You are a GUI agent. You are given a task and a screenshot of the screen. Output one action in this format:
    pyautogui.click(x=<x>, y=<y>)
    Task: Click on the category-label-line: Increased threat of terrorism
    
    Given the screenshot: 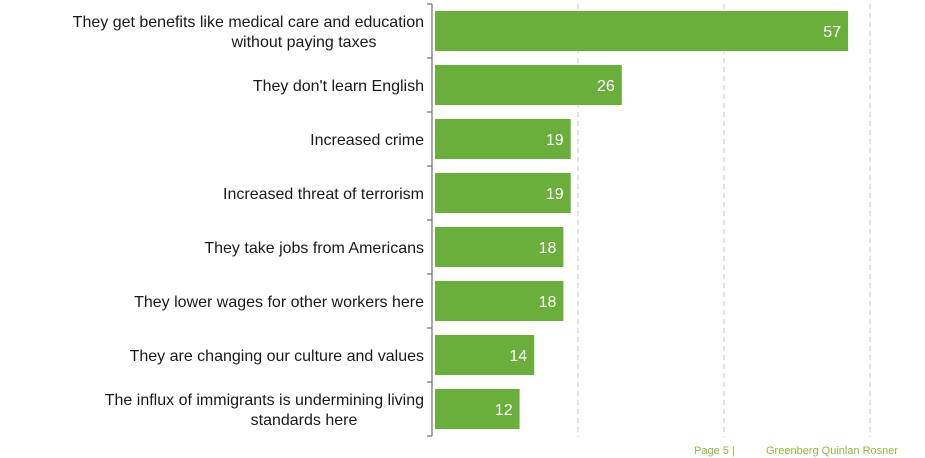 What is the action you would take?
    pyautogui.click(x=323, y=194)
    